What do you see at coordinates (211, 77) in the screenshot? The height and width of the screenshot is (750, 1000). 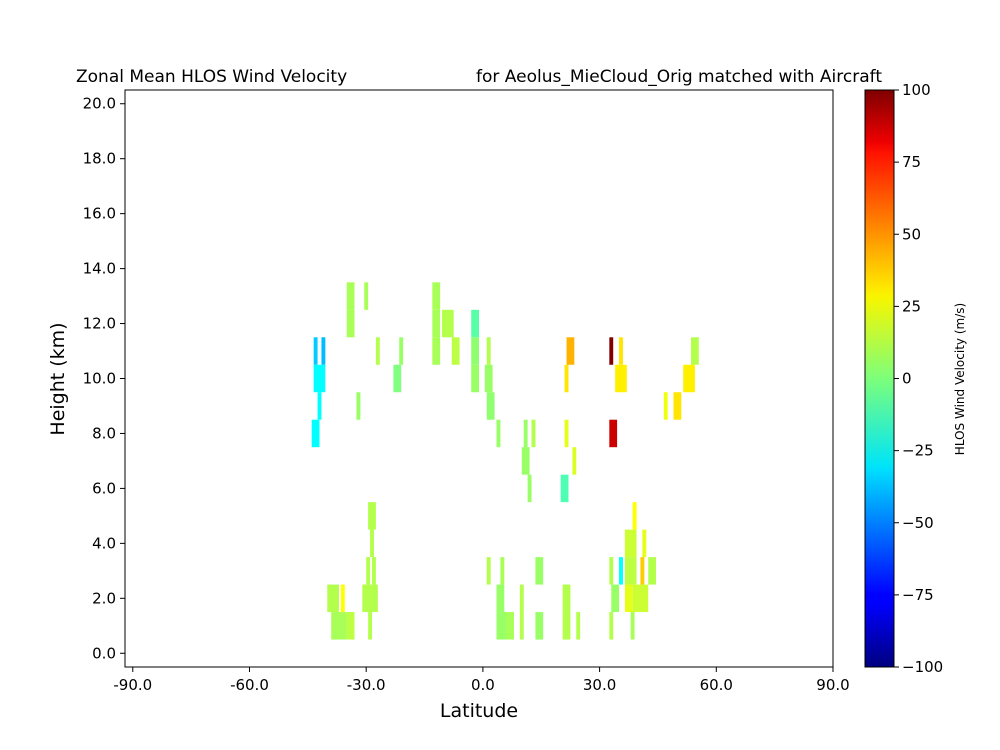 I see `chart-title-left: Zonal Mean HLOS Wind Velocity` at bounding box center [211, 77].